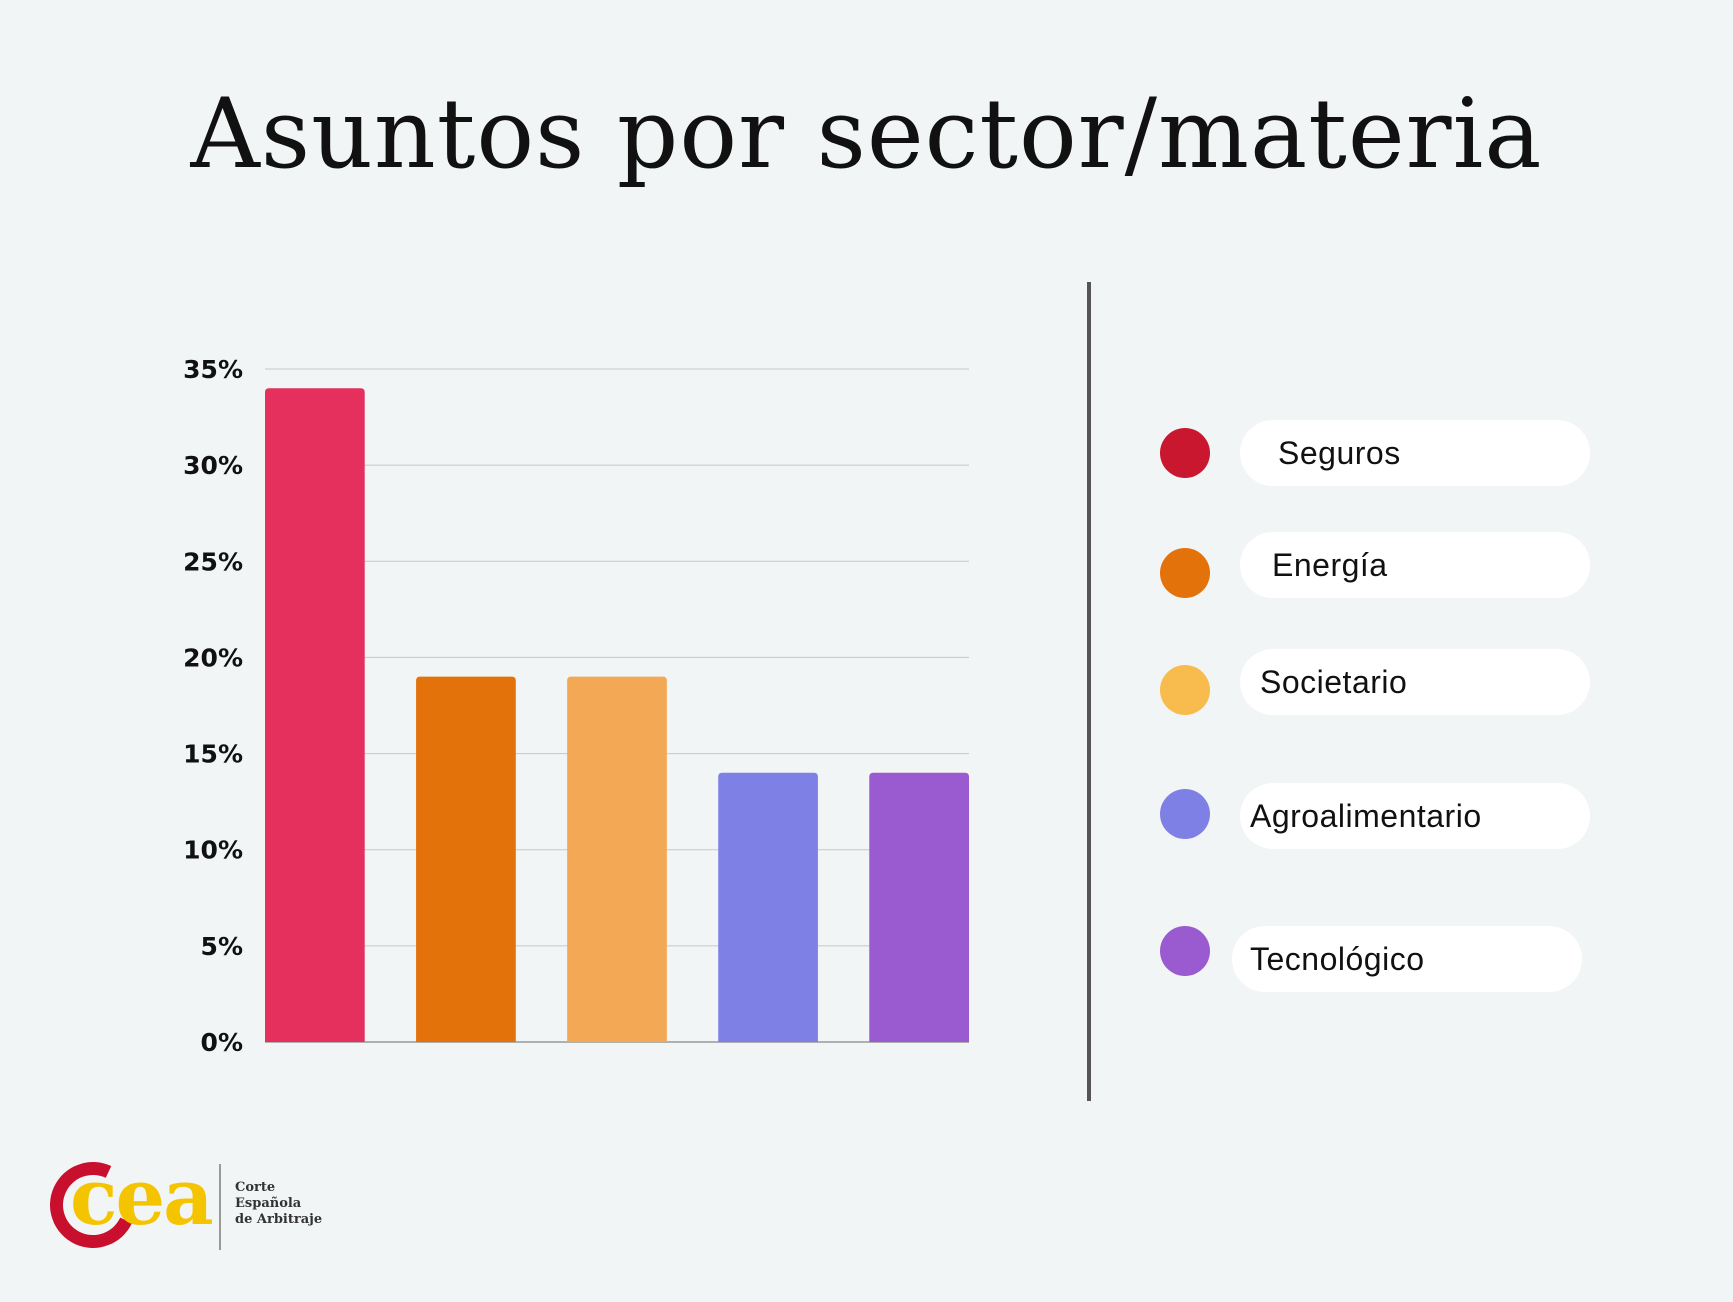 This screenshot has width=1733, height=1302. What do you see at coordinates (919, 907) in the screenshot?
I see `bar-tecnologico` at bounding box center [919, 907].